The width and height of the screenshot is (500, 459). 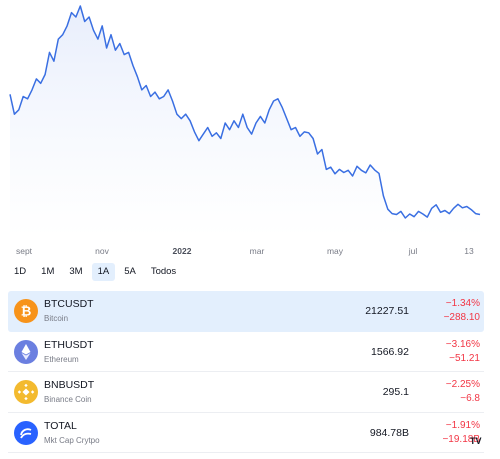 I want to click on range-button-5a: 5A, so click(x=130, y=271).